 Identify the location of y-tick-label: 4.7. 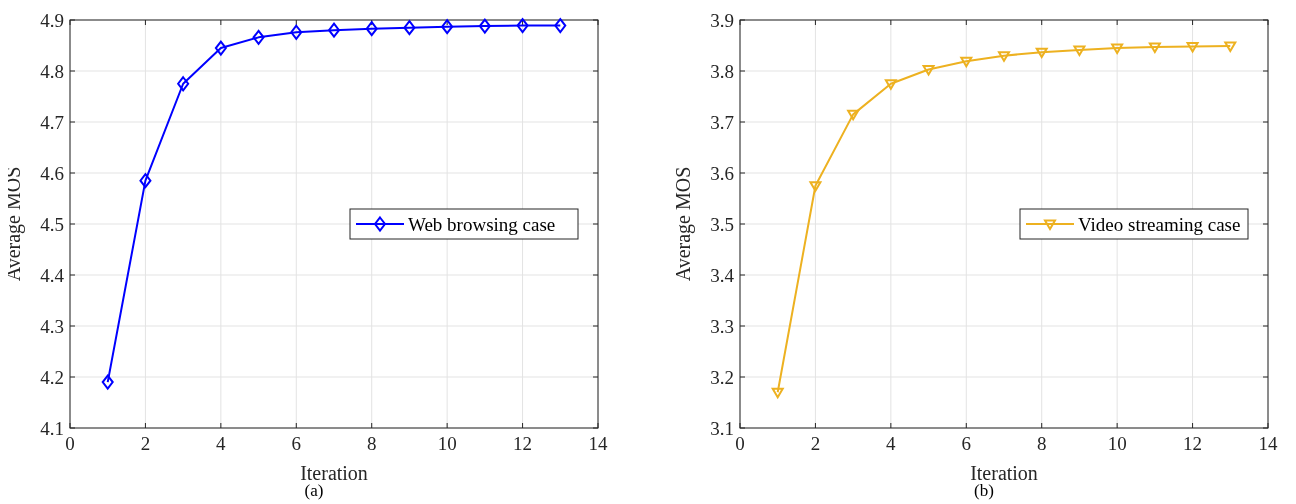
(52, 122).